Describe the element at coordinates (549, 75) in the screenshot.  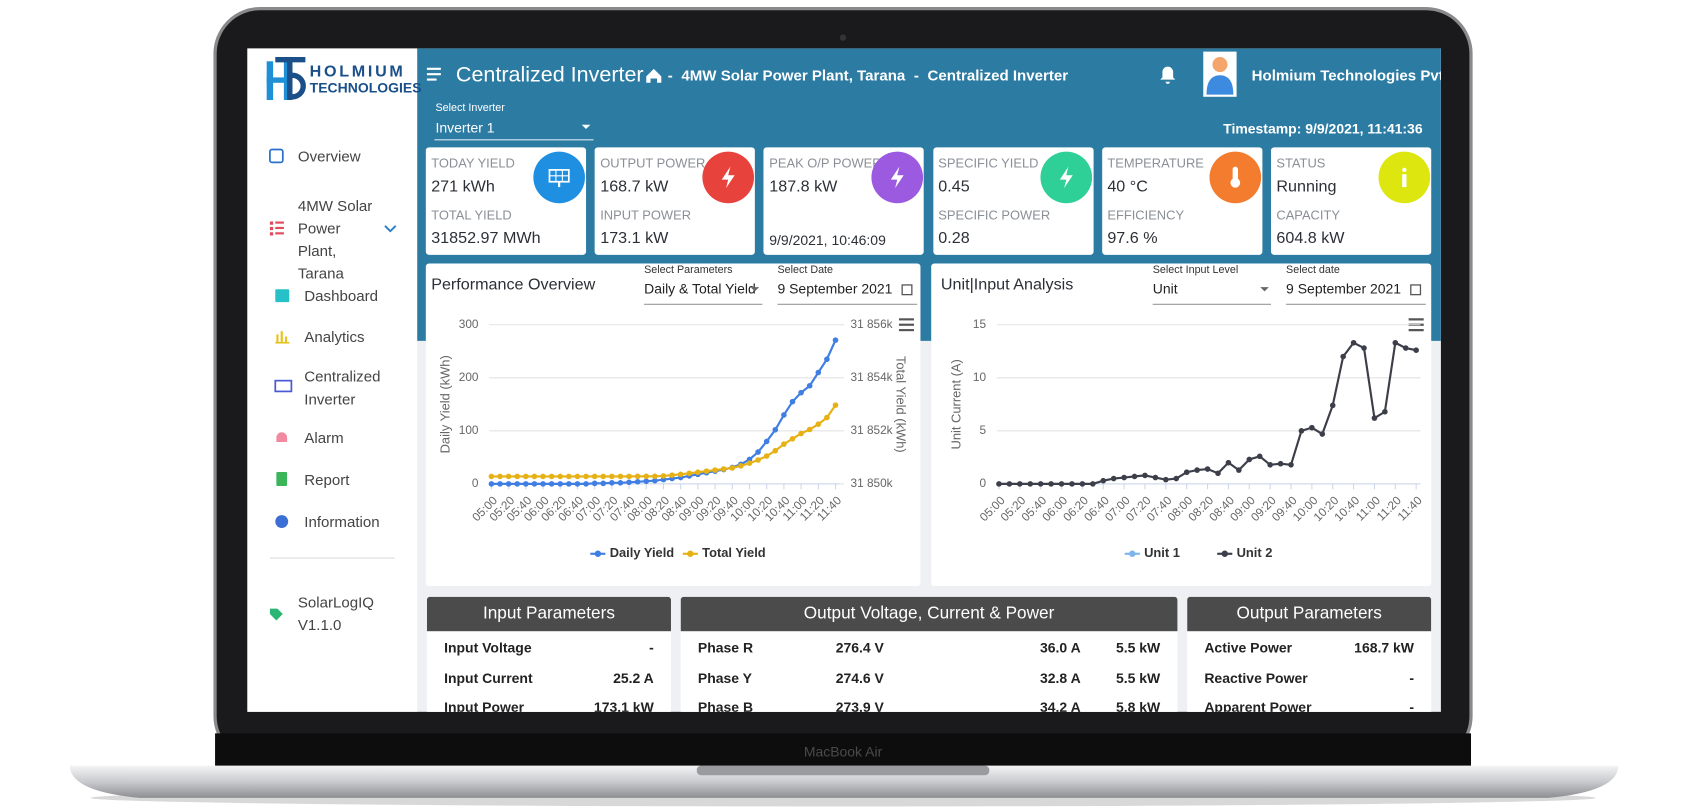
I see `page-title: Centralized Inverter` at that location.